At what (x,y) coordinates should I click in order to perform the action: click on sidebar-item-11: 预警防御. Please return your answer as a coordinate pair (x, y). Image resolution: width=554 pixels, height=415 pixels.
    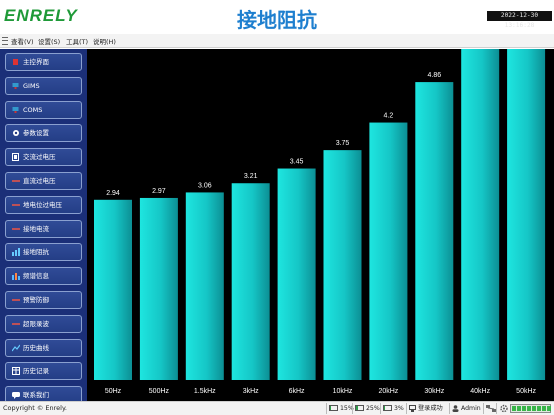
    Looking at the image, I should click on (43, 300).